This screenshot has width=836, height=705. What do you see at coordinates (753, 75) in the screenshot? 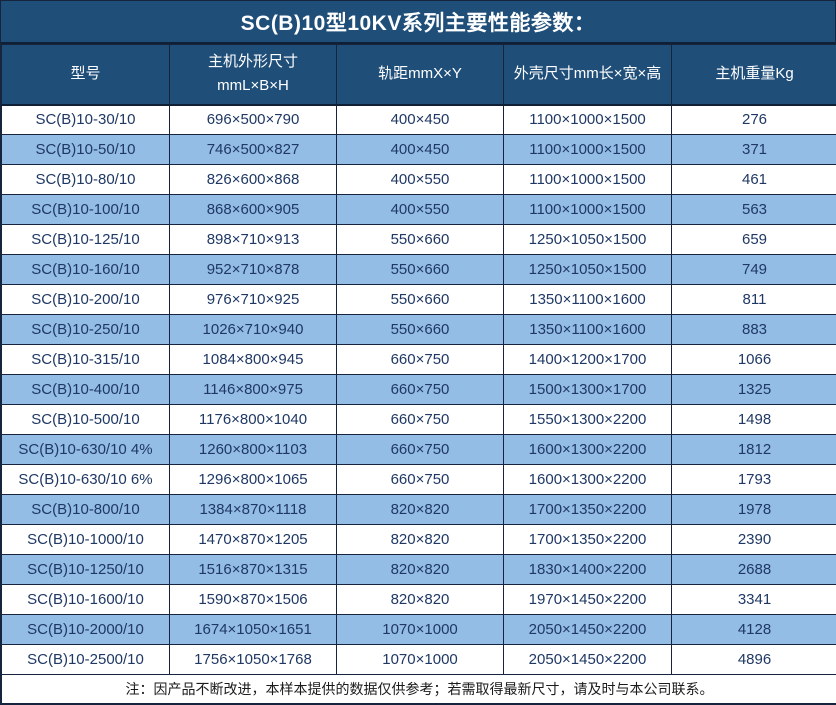
I see `column-header-weight_kg: 主机重量Kg` at bounding box center [753, 75].